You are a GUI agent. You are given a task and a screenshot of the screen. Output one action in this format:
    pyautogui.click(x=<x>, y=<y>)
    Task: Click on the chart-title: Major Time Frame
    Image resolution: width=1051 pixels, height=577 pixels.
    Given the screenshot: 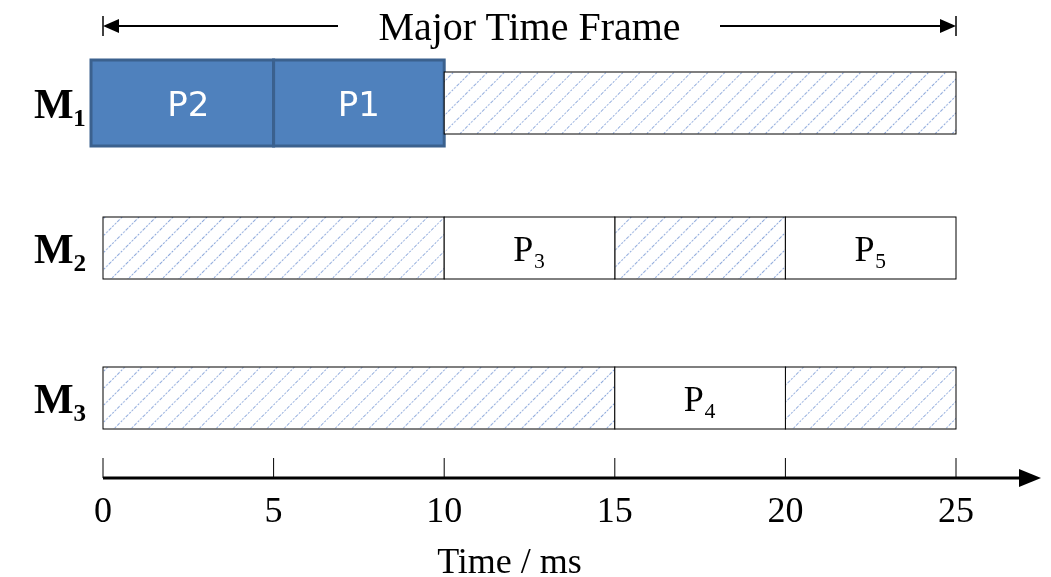 What is the action you would take?
    pyautogui.click(x=529, y=26)
    